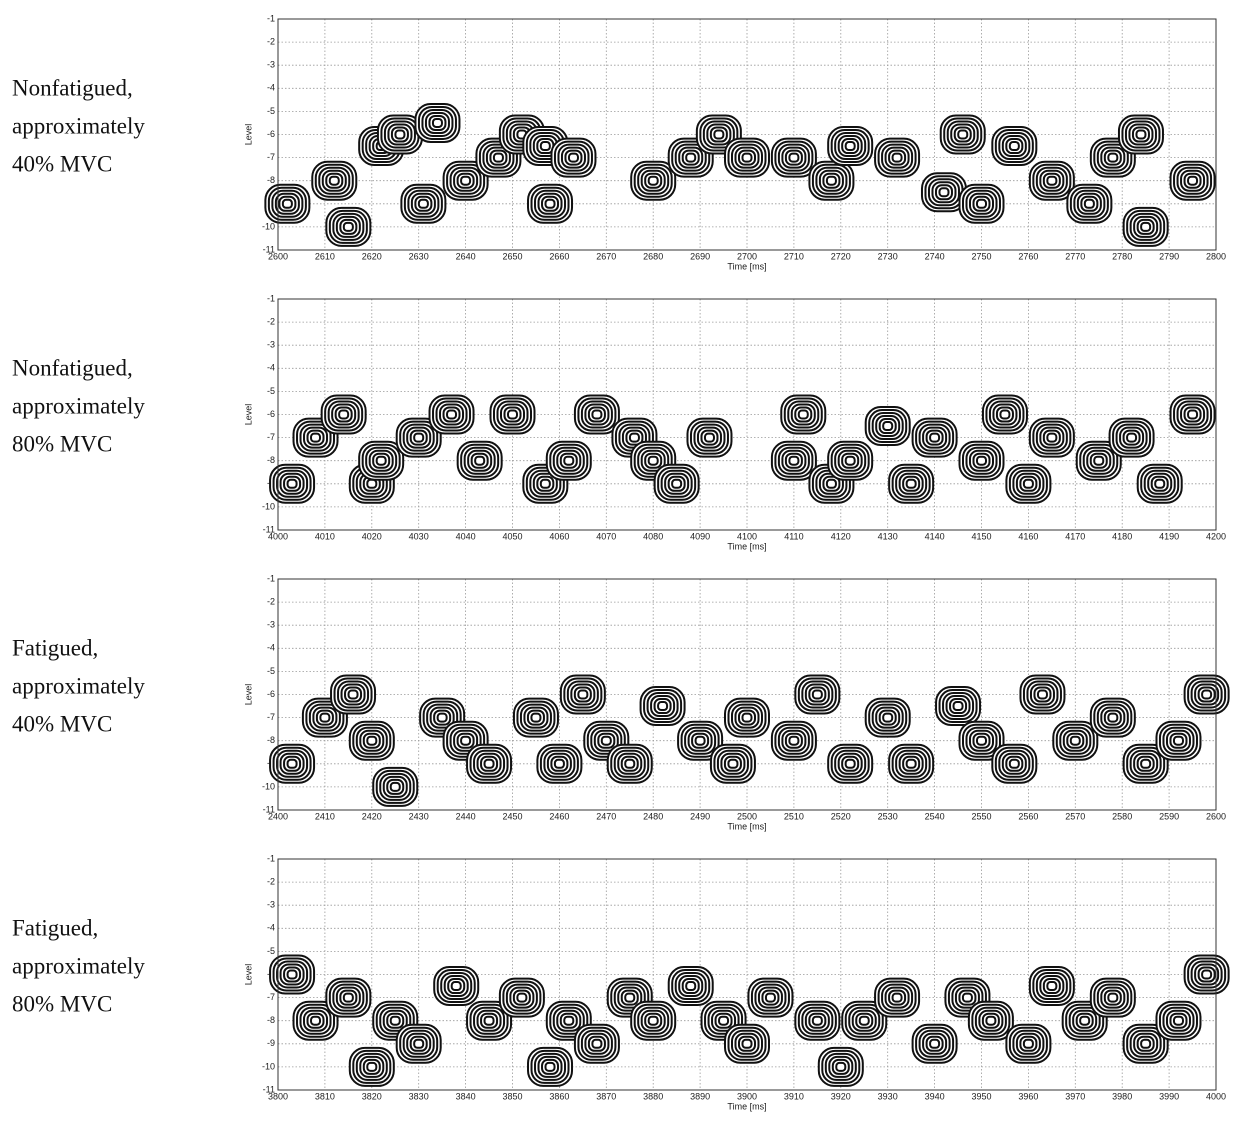  What do you see at coordinates (271, 648) in the screenshot?
I see `y-tick-label: -4` at bounding box center [271, 648].